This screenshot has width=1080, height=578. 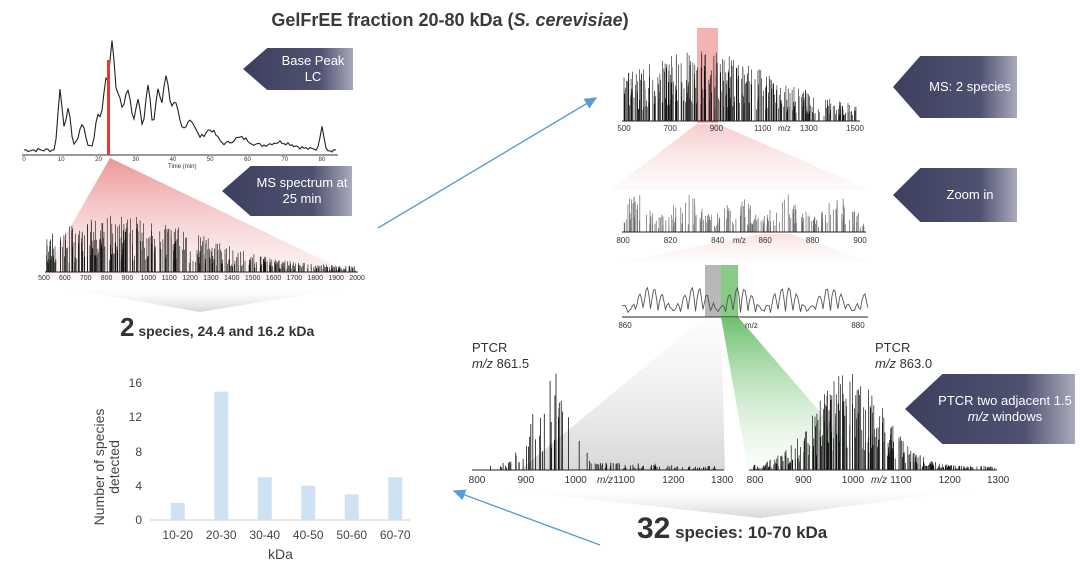 What do you see at coordinates (65, 278) in the screenshot?
I see `axis-tick-label: 600` at bounding box center [65, 278].